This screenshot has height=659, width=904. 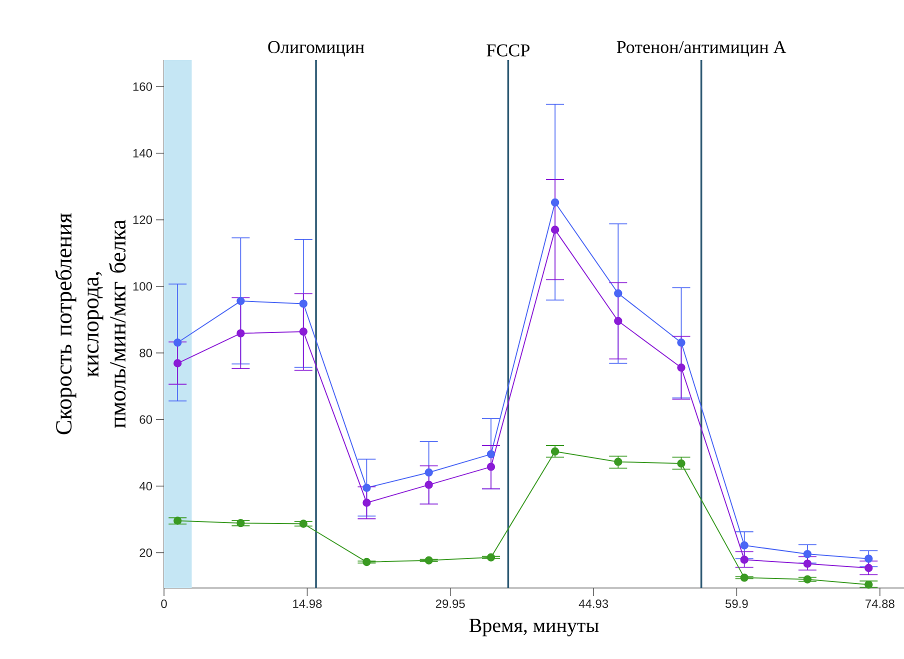 I want to click on y-tick-label: 20, so click(x=146, y=552).